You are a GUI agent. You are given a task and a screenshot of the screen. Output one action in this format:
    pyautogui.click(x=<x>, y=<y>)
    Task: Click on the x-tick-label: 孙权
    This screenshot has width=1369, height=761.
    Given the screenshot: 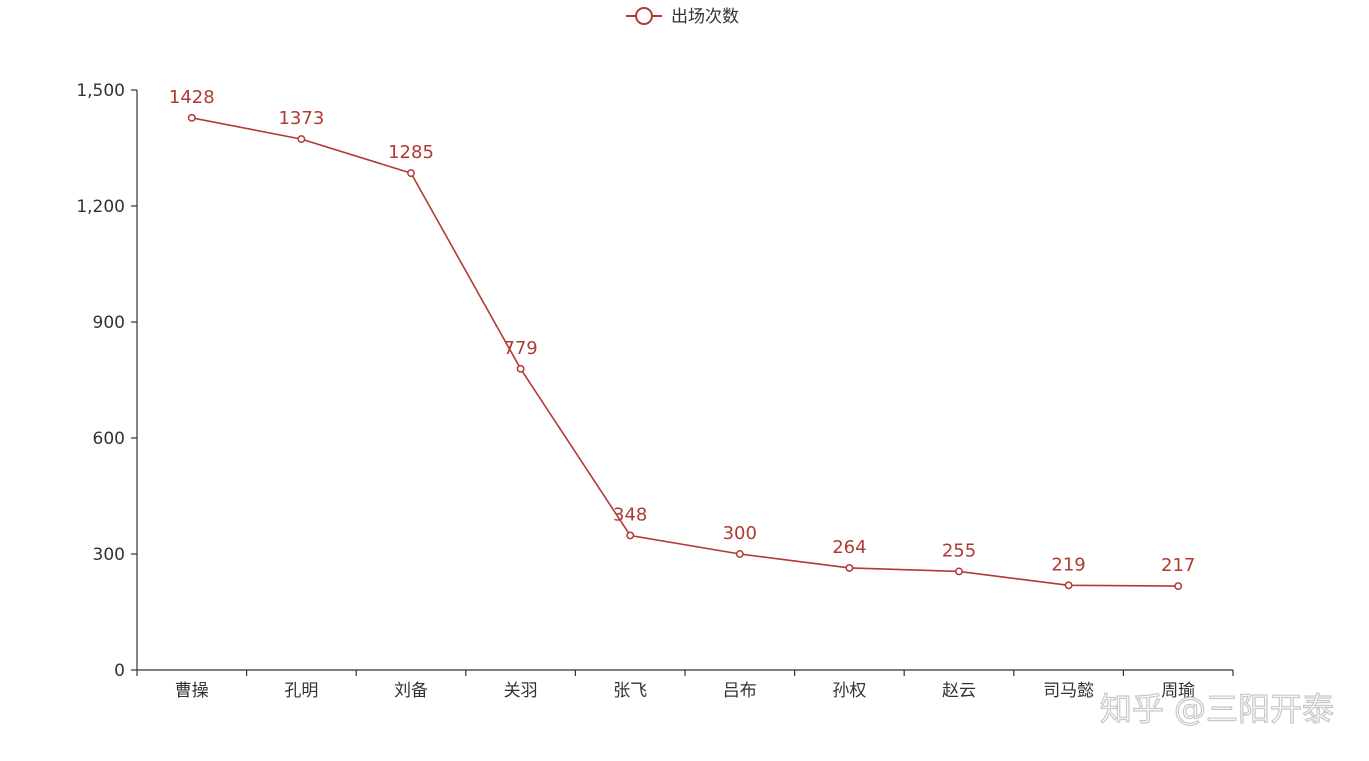 What is the action you would take?
    pyautogui.click(x=849, y=691)
    